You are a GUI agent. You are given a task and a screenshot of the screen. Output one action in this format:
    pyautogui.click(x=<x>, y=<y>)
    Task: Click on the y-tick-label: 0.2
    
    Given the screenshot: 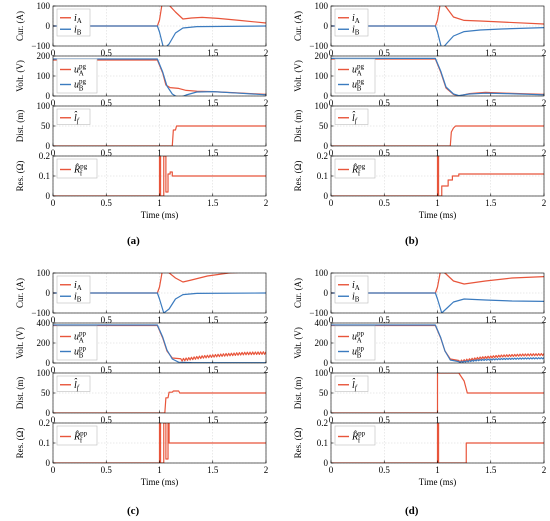 What is the action you would take?
    pyautogui.click(x=44, y=156)
    